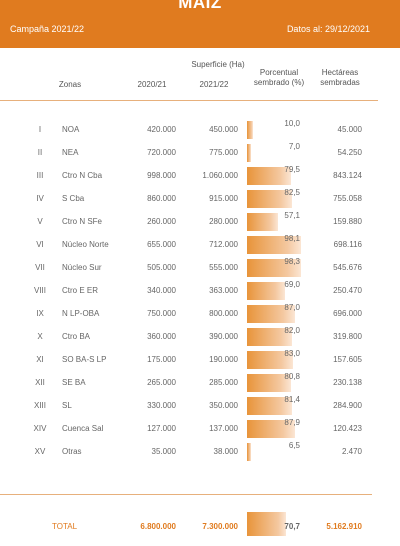 This screenshot has width=400, height=546. I want to click on campaign-label: Campaña 2021/22, so click(47, 29).